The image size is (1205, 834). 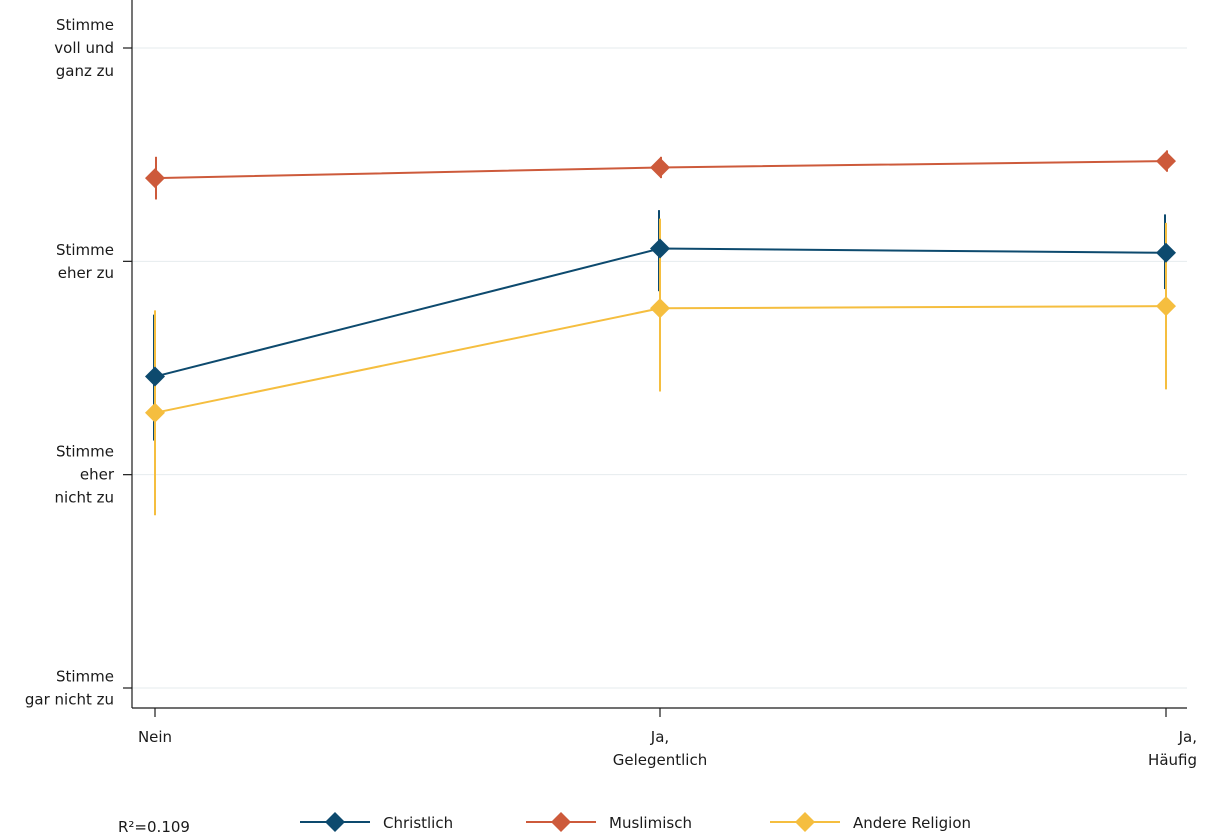 What do you see at coordinates (660, 760) in the screenshot?
I see `x-tick-label-line: Gelegentlich` at bounding box center [660, 760].